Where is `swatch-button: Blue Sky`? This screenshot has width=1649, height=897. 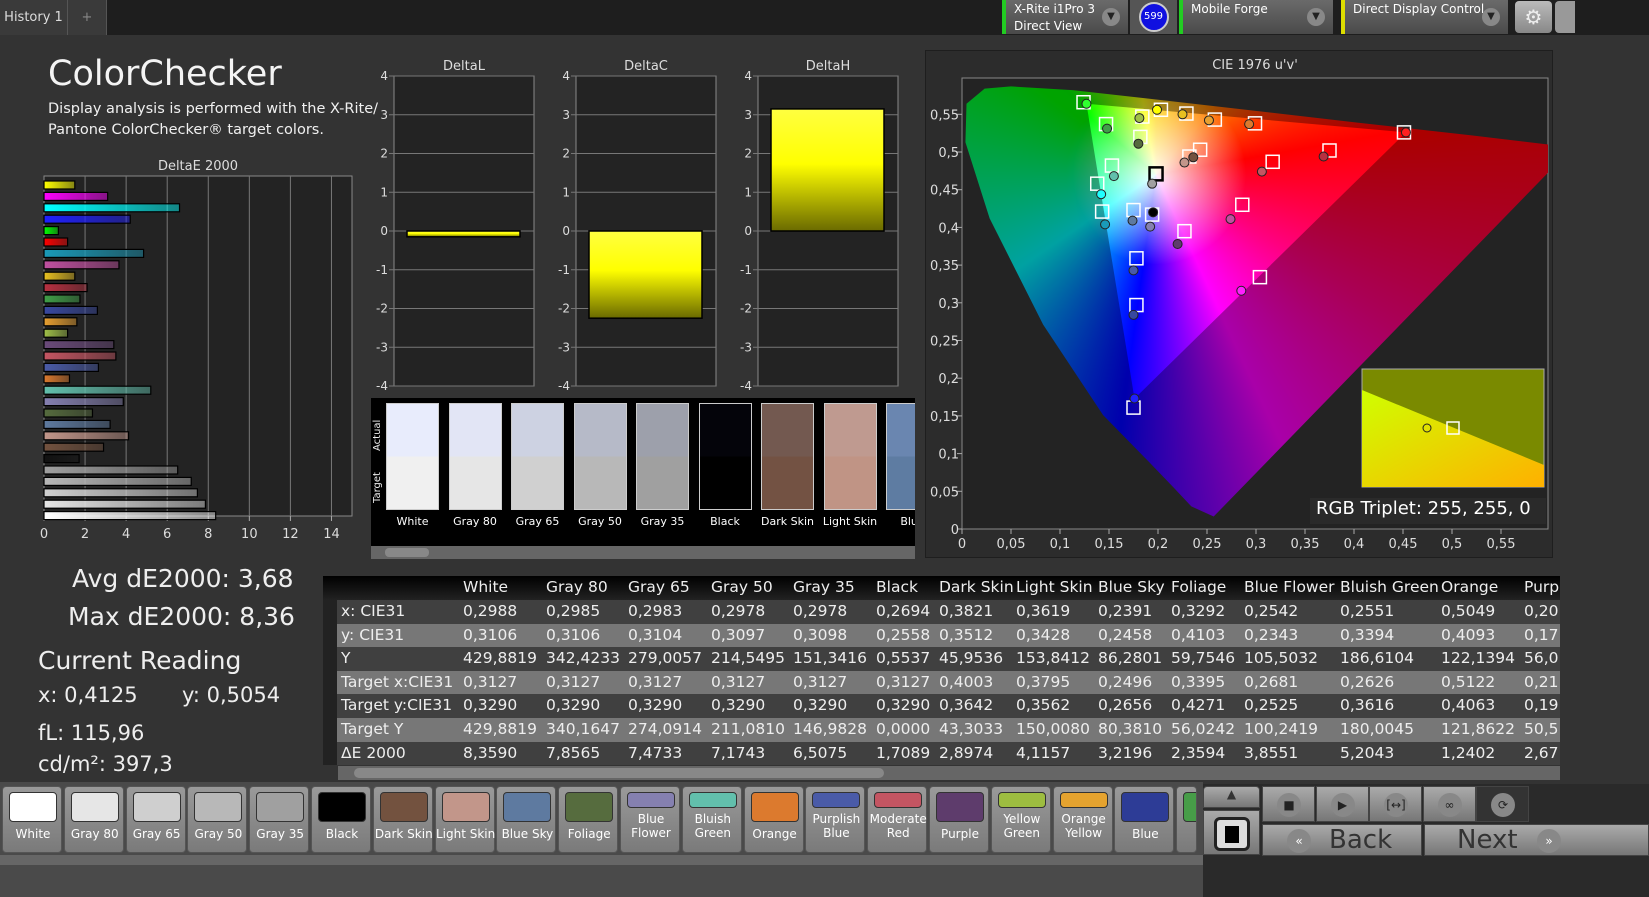
swatch-button: Blue Sky is located at coordinates (526, 819).